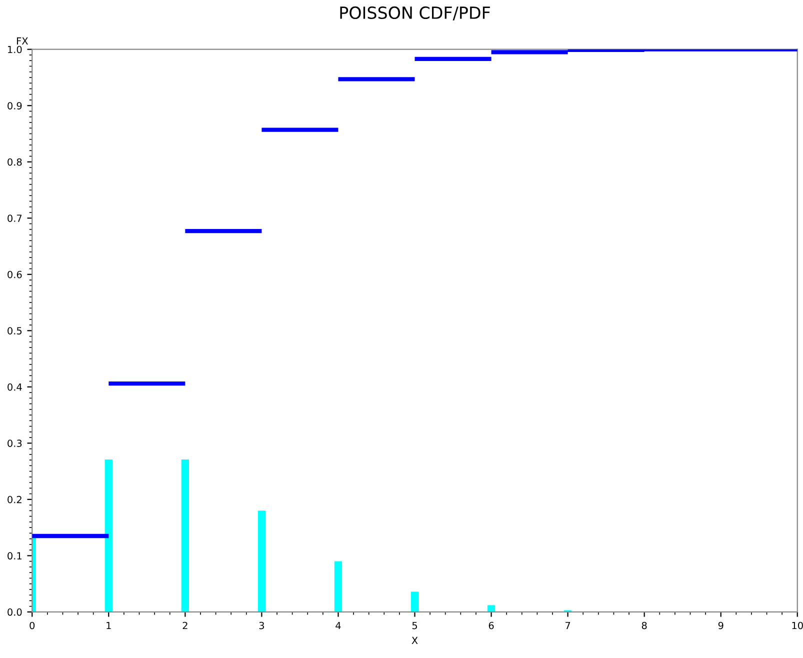 Image resolution: width=803 pixels, height=658 pixels. What do you see at coordinates (568, 626) in the screenshot?
I see `x-tick-label: 7` at bounding box center [568, 626].